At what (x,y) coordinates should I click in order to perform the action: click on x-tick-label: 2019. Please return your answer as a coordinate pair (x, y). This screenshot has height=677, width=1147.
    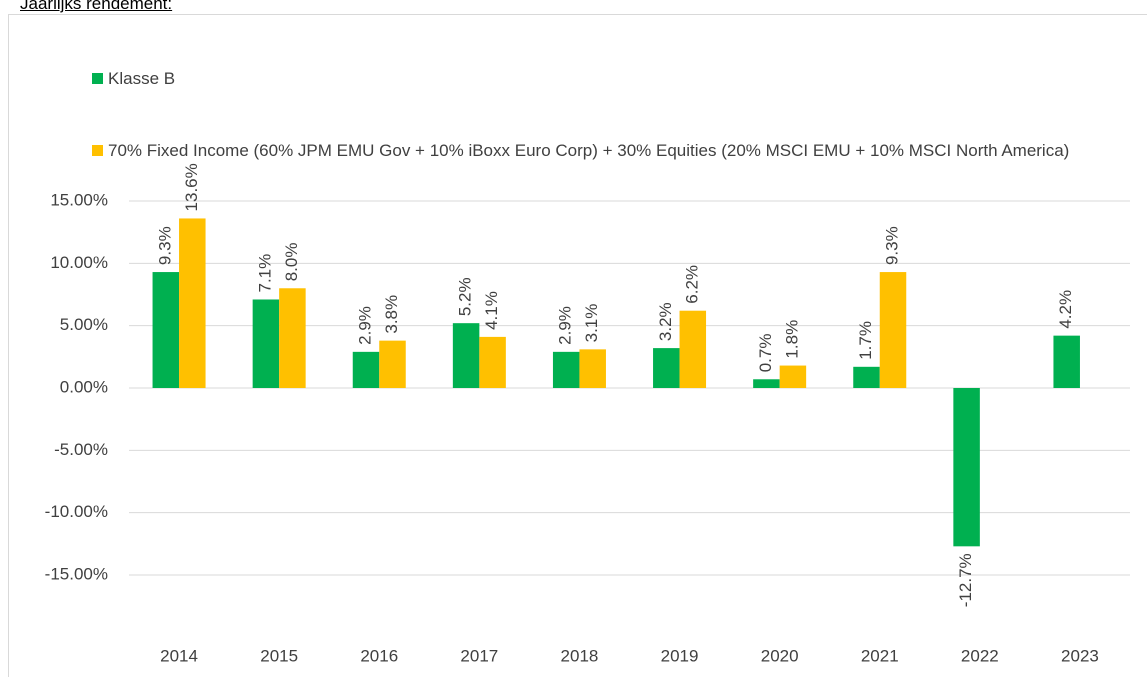
    Looking at the image, I should click on (680, 655).